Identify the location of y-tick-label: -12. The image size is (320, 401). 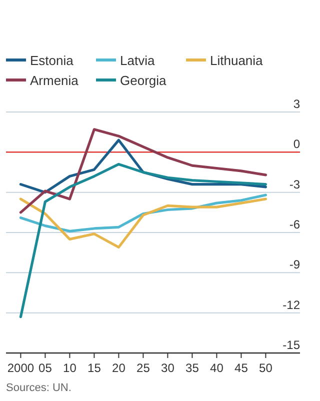
(291, 305).